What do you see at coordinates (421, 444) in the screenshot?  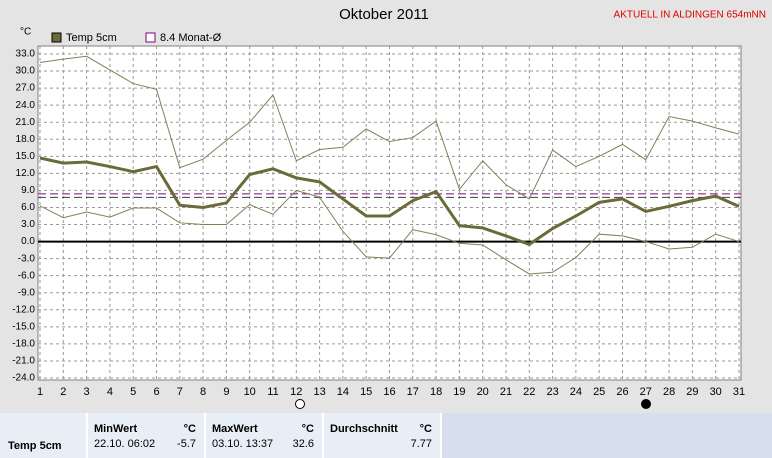 I see `stat-value: 7.77` at bounding box center [421, 444].